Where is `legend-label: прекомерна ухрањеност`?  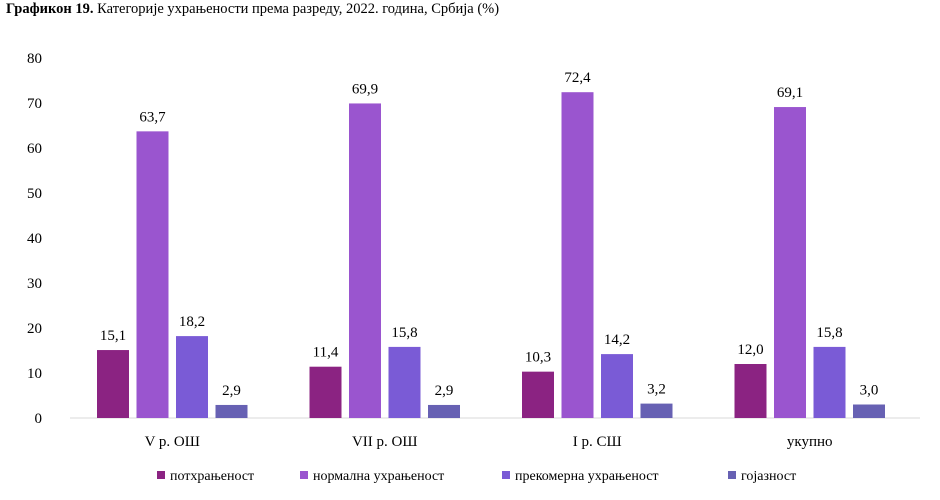 legend-label: прекомерна ухрањеност is located at coordinates (587, 476).